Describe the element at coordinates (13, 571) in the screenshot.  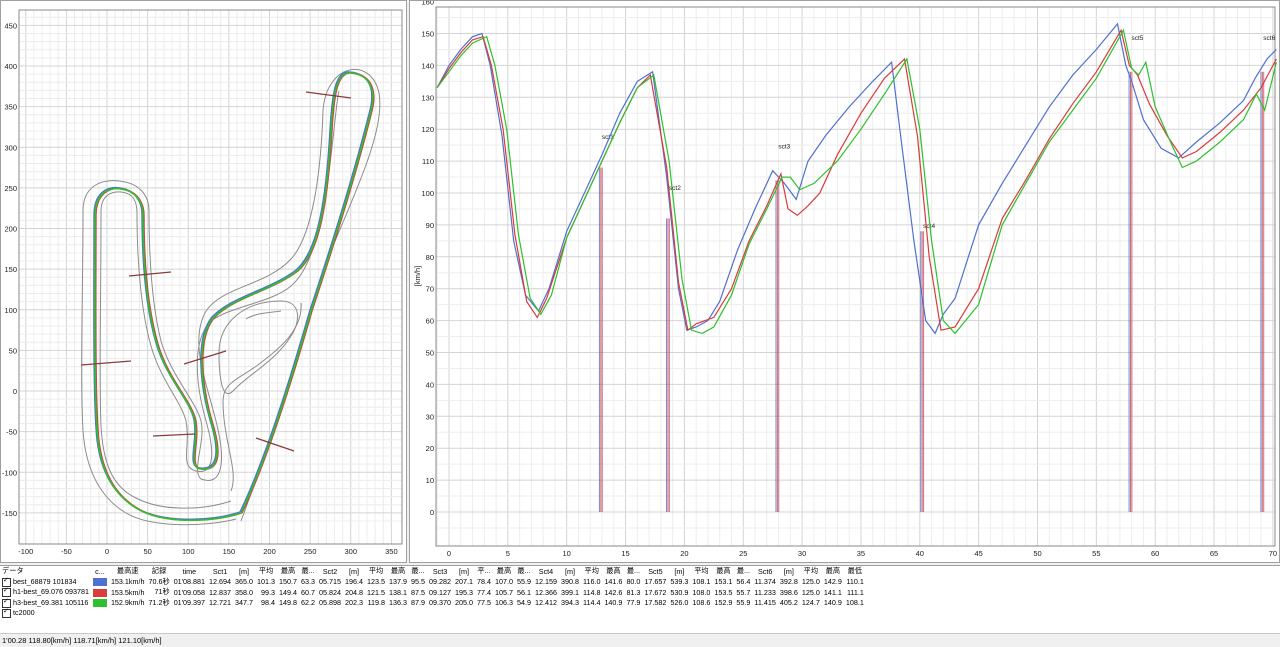
I see `table-header-cell: データ` at that location.